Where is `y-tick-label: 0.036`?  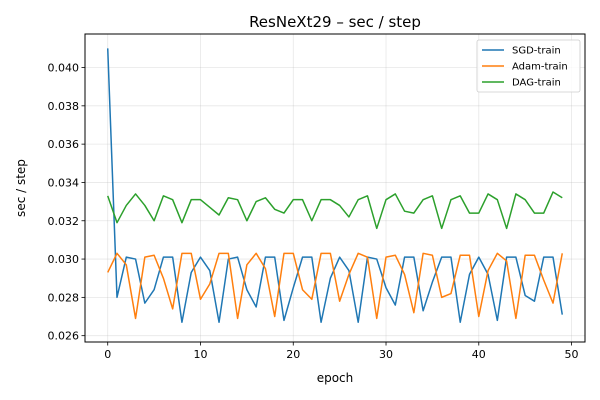 y-tick-label: 0.036 is located at coordinates (64, 144).